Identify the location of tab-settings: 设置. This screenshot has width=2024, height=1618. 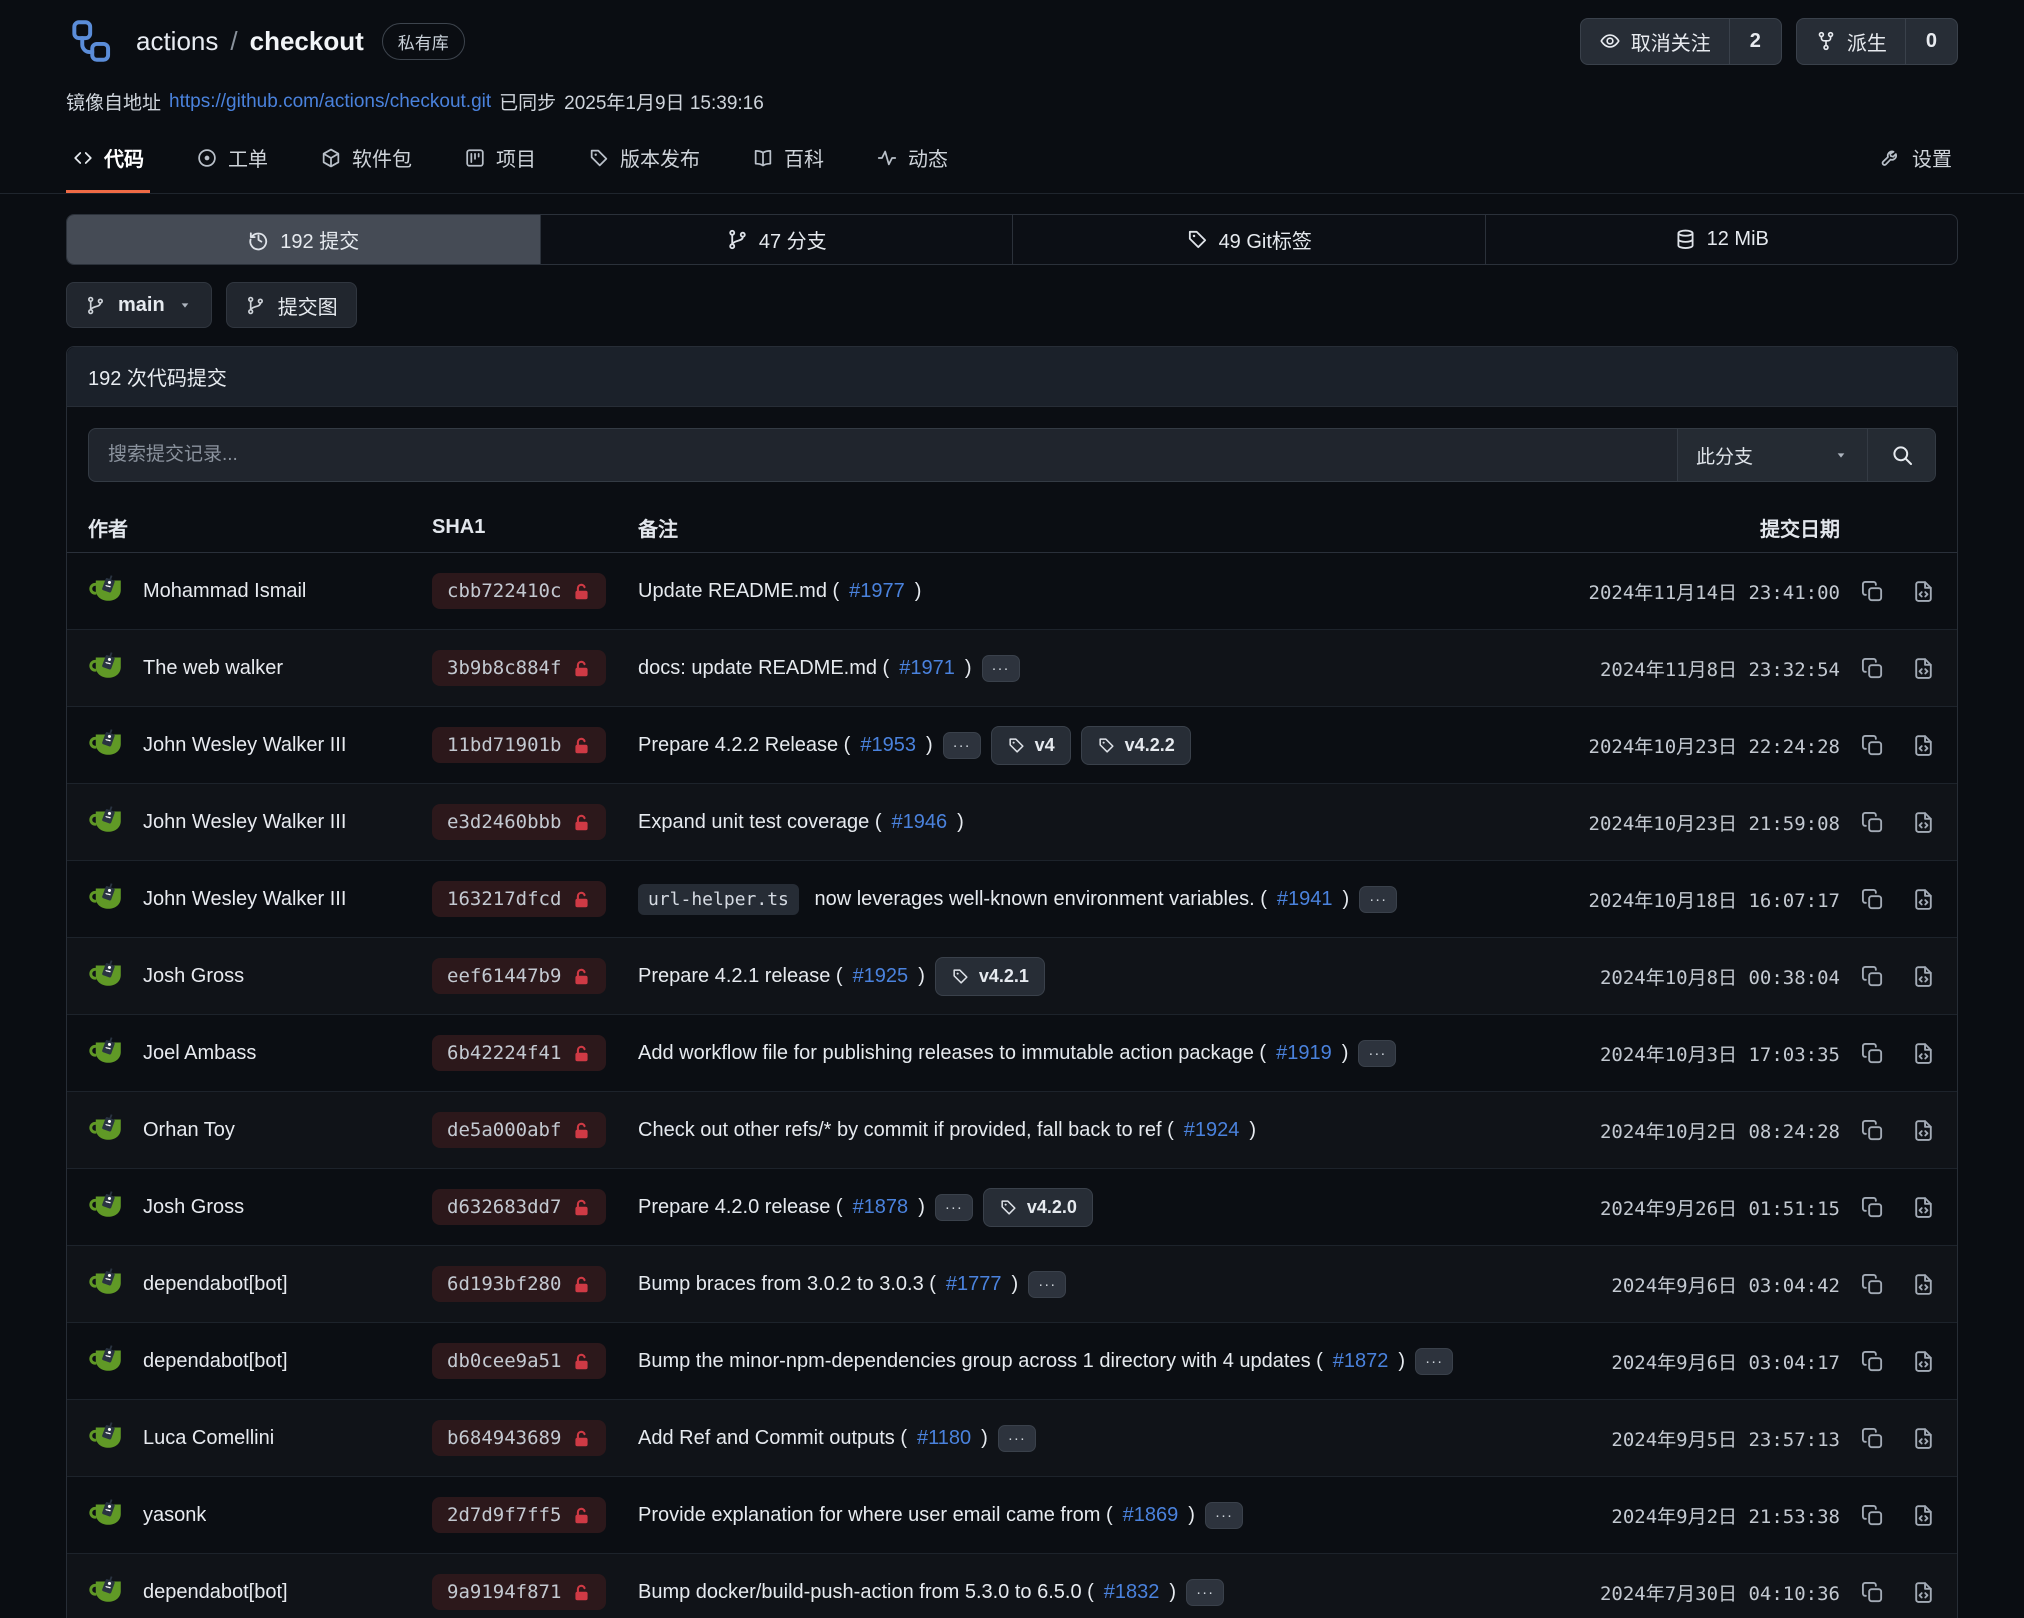
(1916, 160).